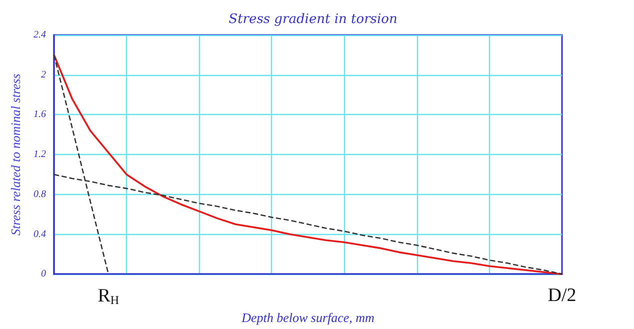 This screenshot has height=329, width=634. Describe the element at coordinates (562, 295) in the screenshot. I see `x-tick-label: D/2` at that location.